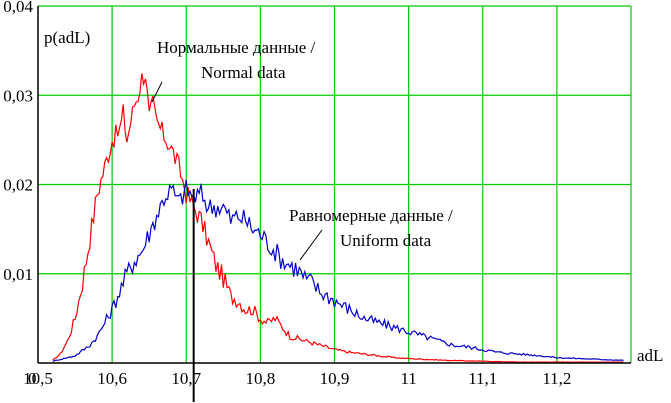  What do you see at coordinates (18, 95) in the screenshot?
I see `y-tick-label-2: 0,03` at bounding box center [18, 95].